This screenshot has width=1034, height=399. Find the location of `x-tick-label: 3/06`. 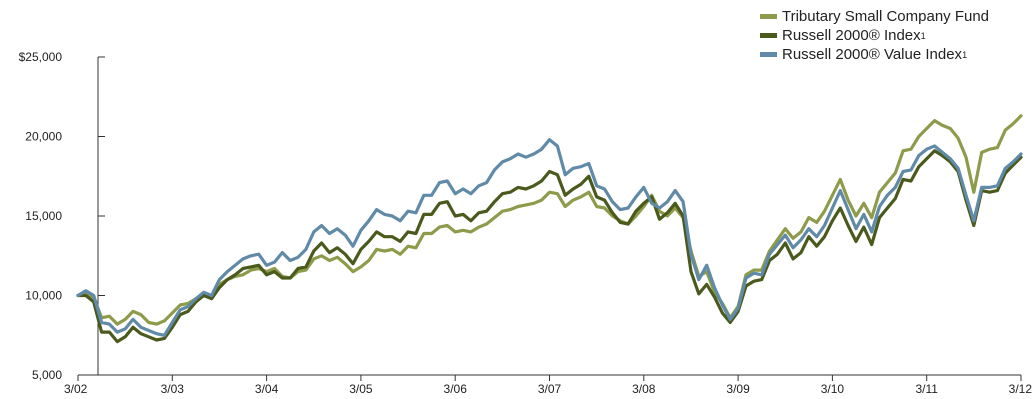

x-tick-label: 3/06 is located at coordinates (456, 389).